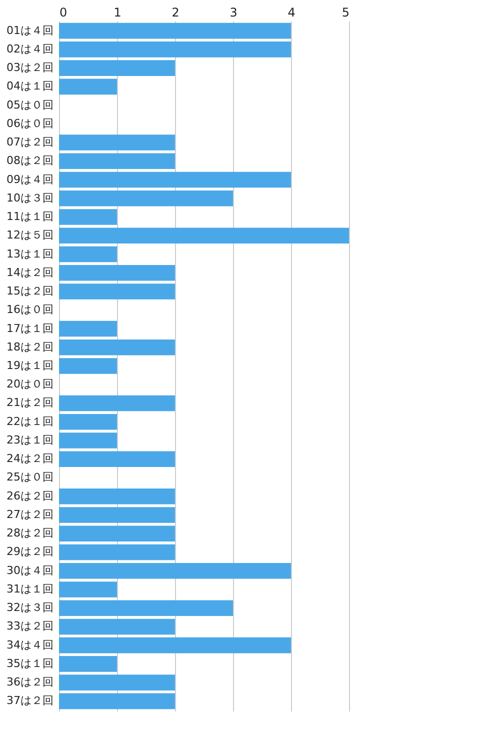  What do you see at coordinates (30, 514) in the screenshot?
I see `y-tick-label: 27は２回` at bounding box center [30, 514].